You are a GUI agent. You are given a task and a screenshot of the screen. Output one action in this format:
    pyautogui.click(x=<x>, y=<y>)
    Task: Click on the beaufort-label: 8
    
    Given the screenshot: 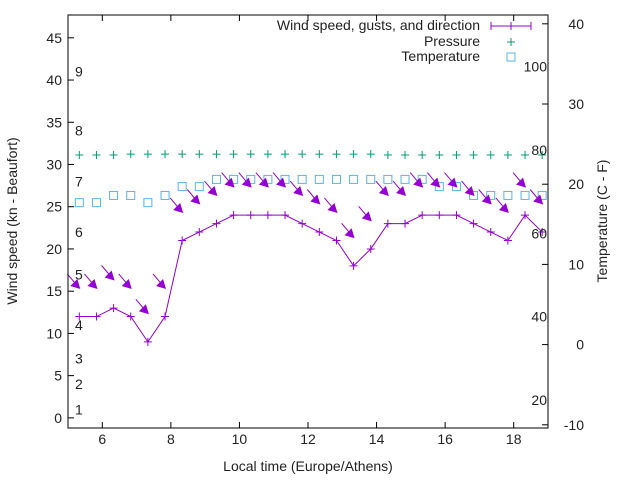 What is the action you would take?
    pyautogui.click(x=79, y=131)
    